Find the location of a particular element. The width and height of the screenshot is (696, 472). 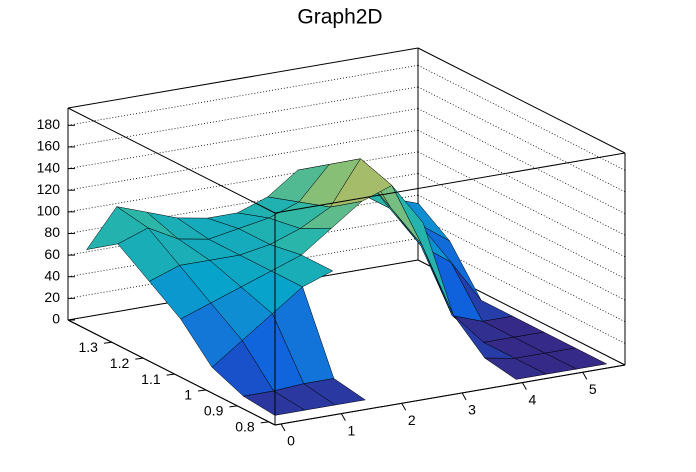

x-tick-label: 3 is located at coordinates (472, 410).